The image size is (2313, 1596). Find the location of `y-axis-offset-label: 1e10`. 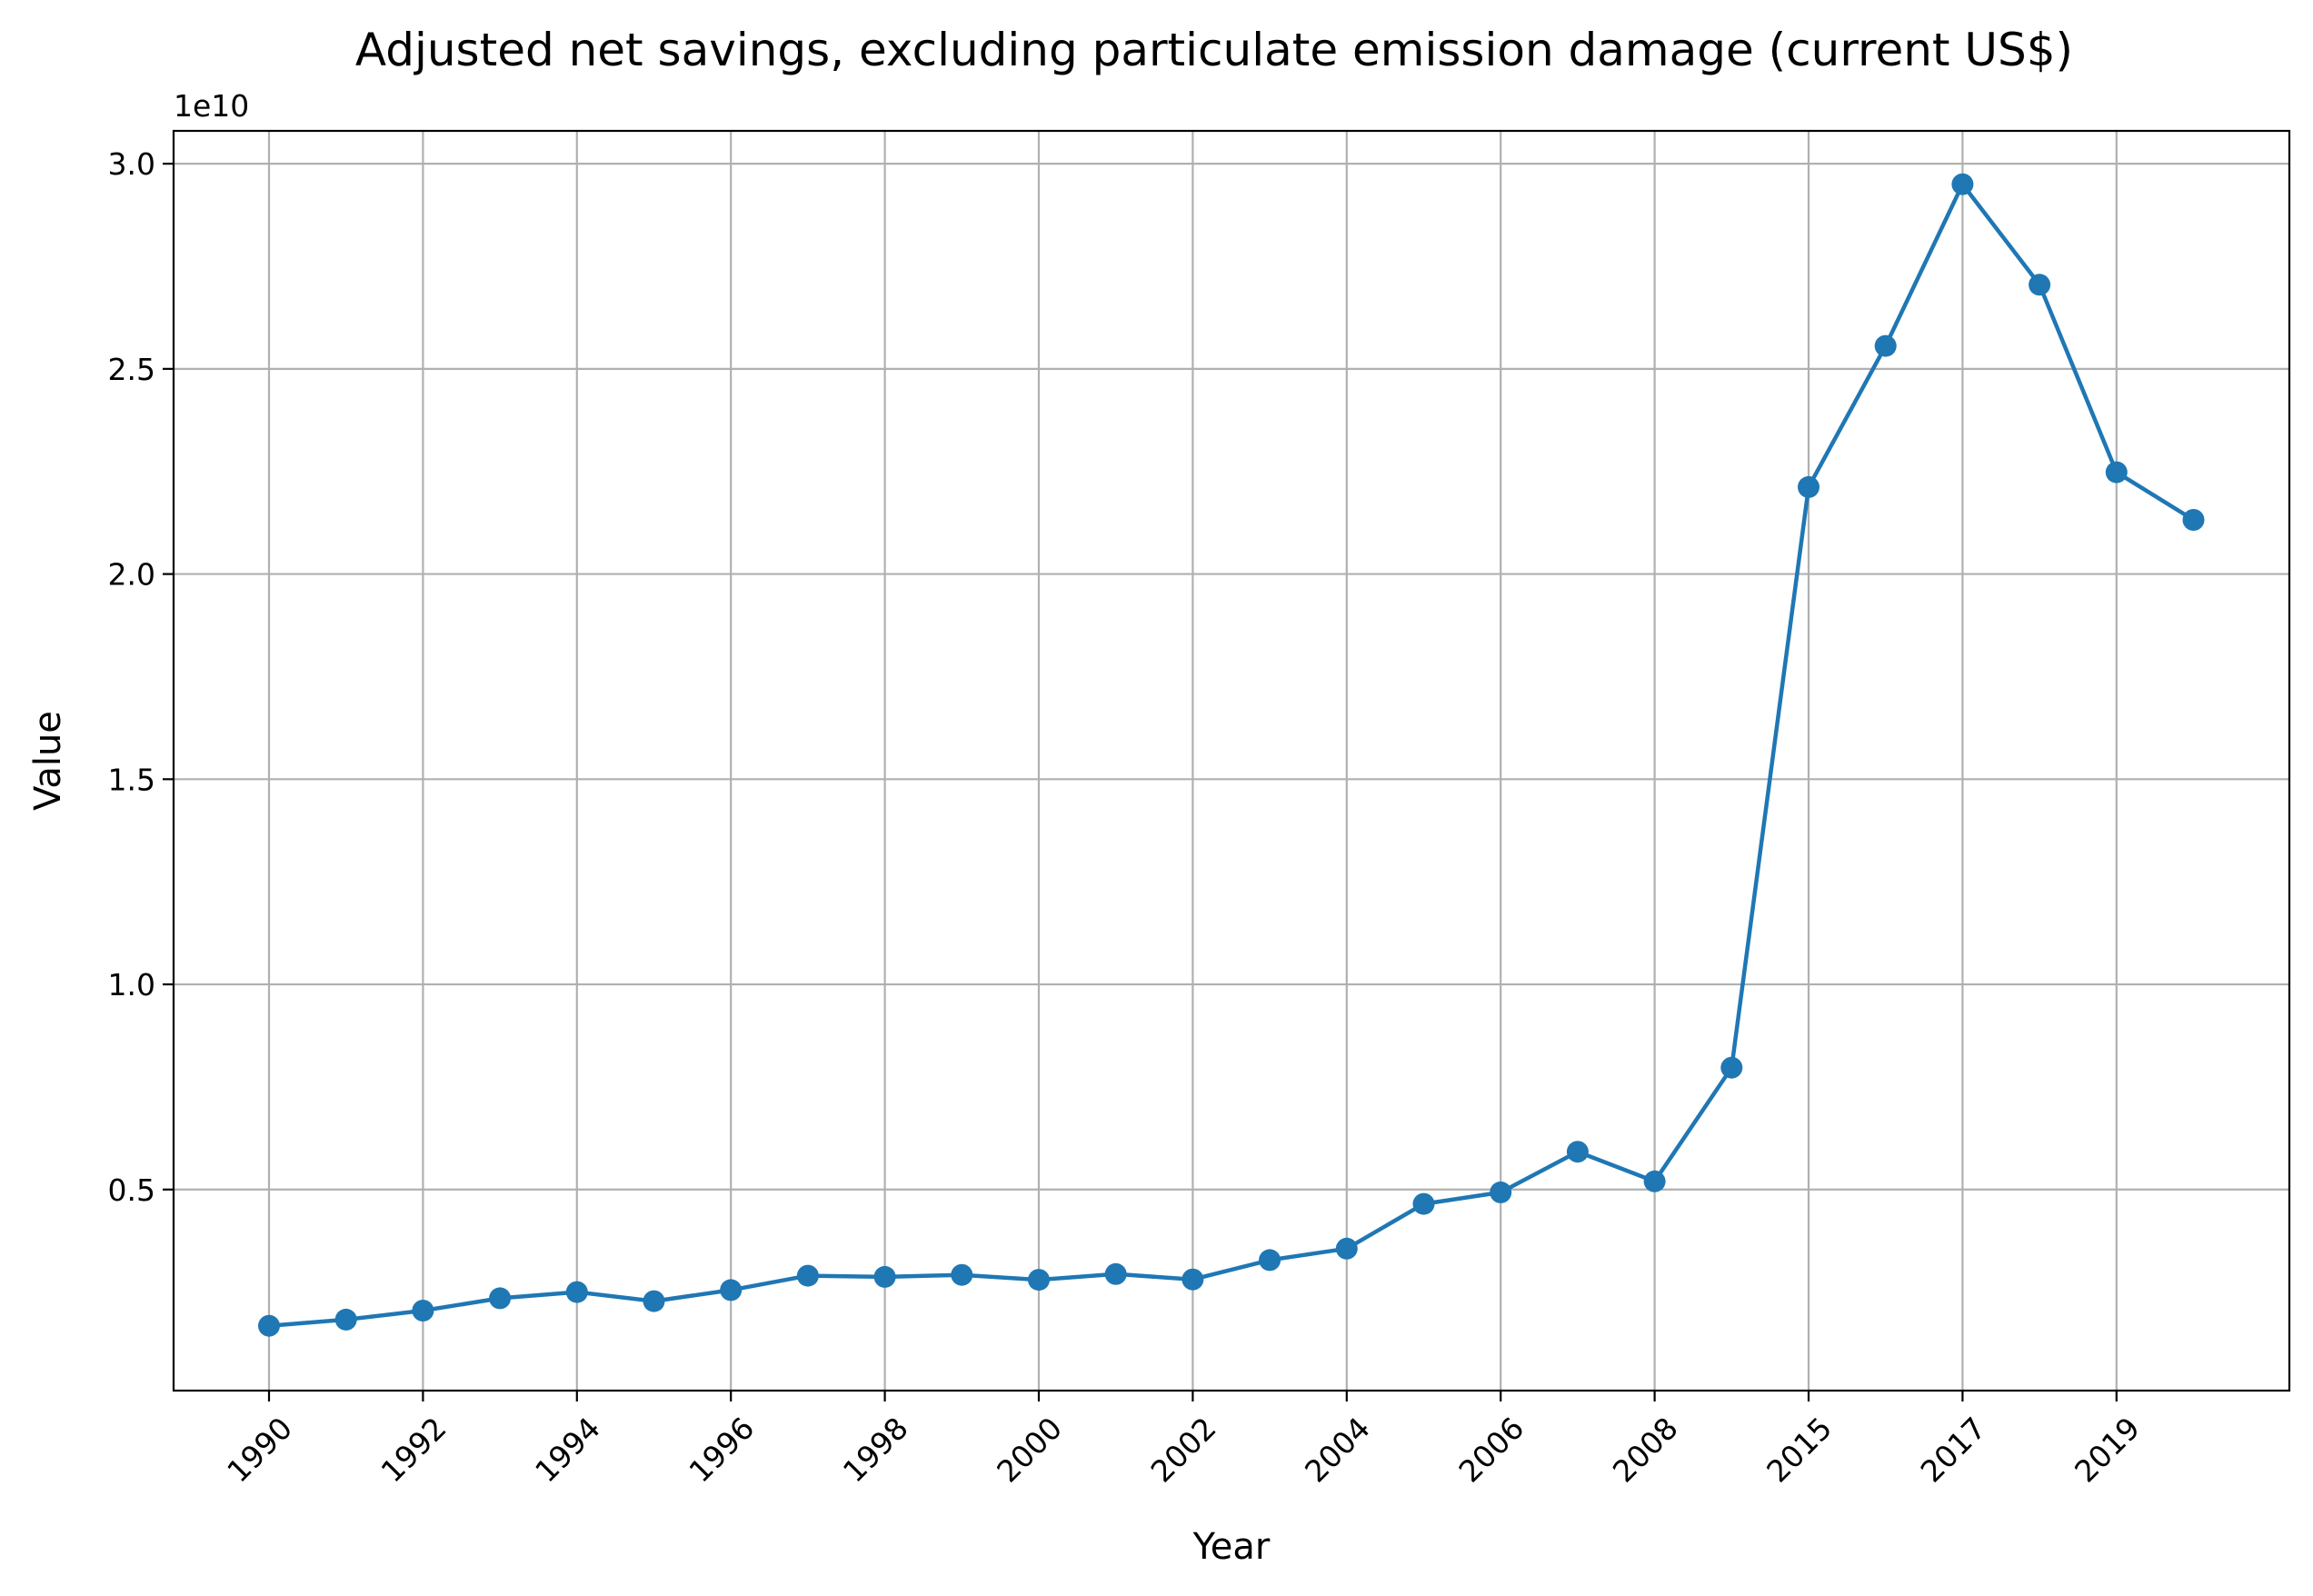

y-axis-offset-label: 1e10 is located at coordinates (212, 106).